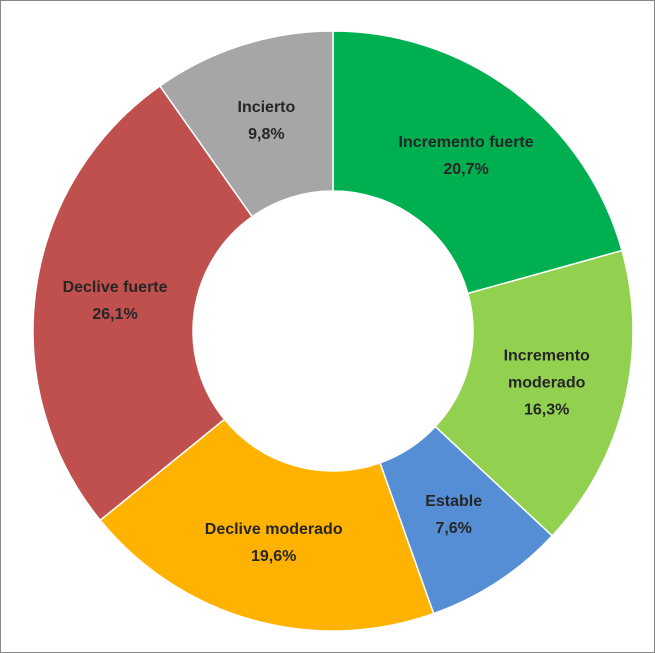 The height and width of the screenshot is (653, 655). What do you see at coordinates (266, 135) in the screenshot?
I see `value-label: 9,8%` at bounding box center [266, 135].